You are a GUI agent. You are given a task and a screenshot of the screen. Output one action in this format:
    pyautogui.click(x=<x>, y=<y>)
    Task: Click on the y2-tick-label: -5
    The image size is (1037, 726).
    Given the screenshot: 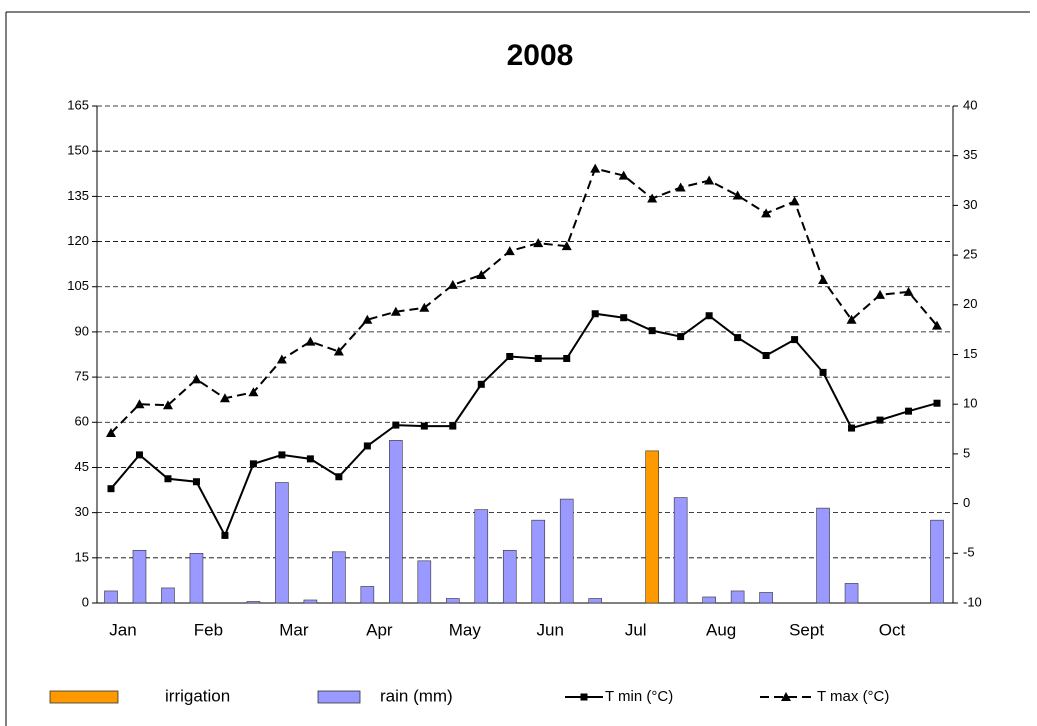 What is the action you would take?
    pyautogui.click(x=969, y=552)
    